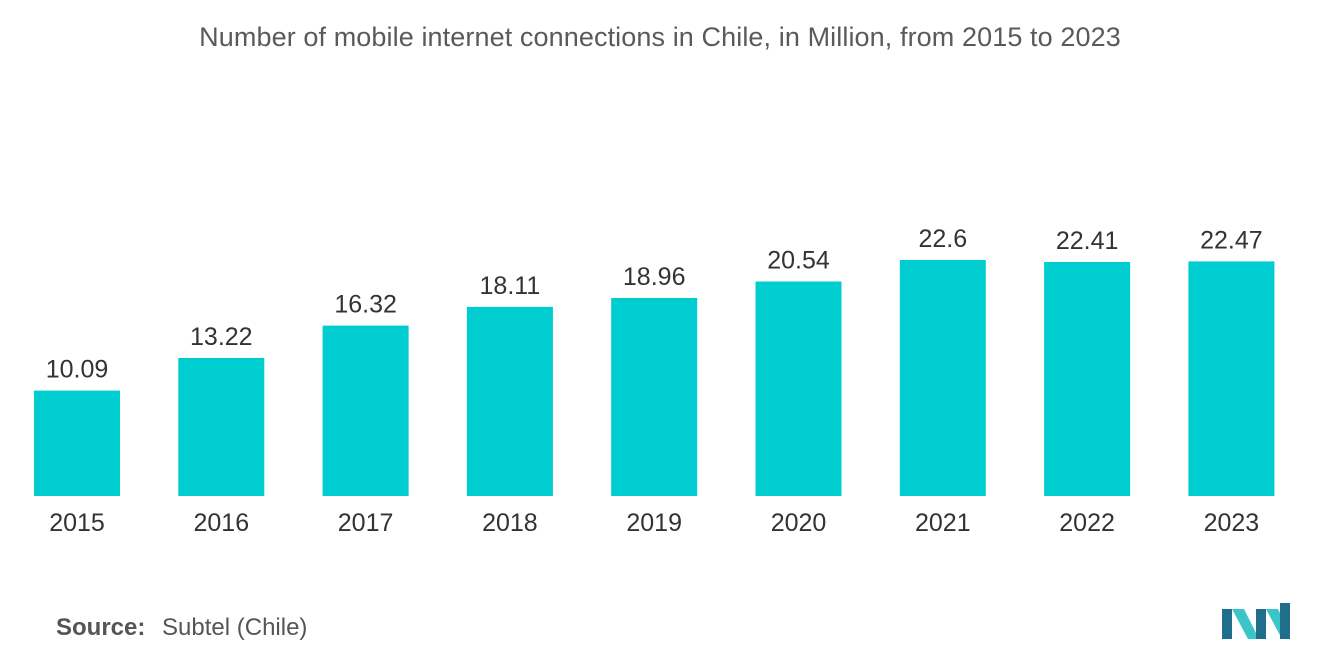  I want to click on data-label-2022: 22.41, so click(1087, 241).